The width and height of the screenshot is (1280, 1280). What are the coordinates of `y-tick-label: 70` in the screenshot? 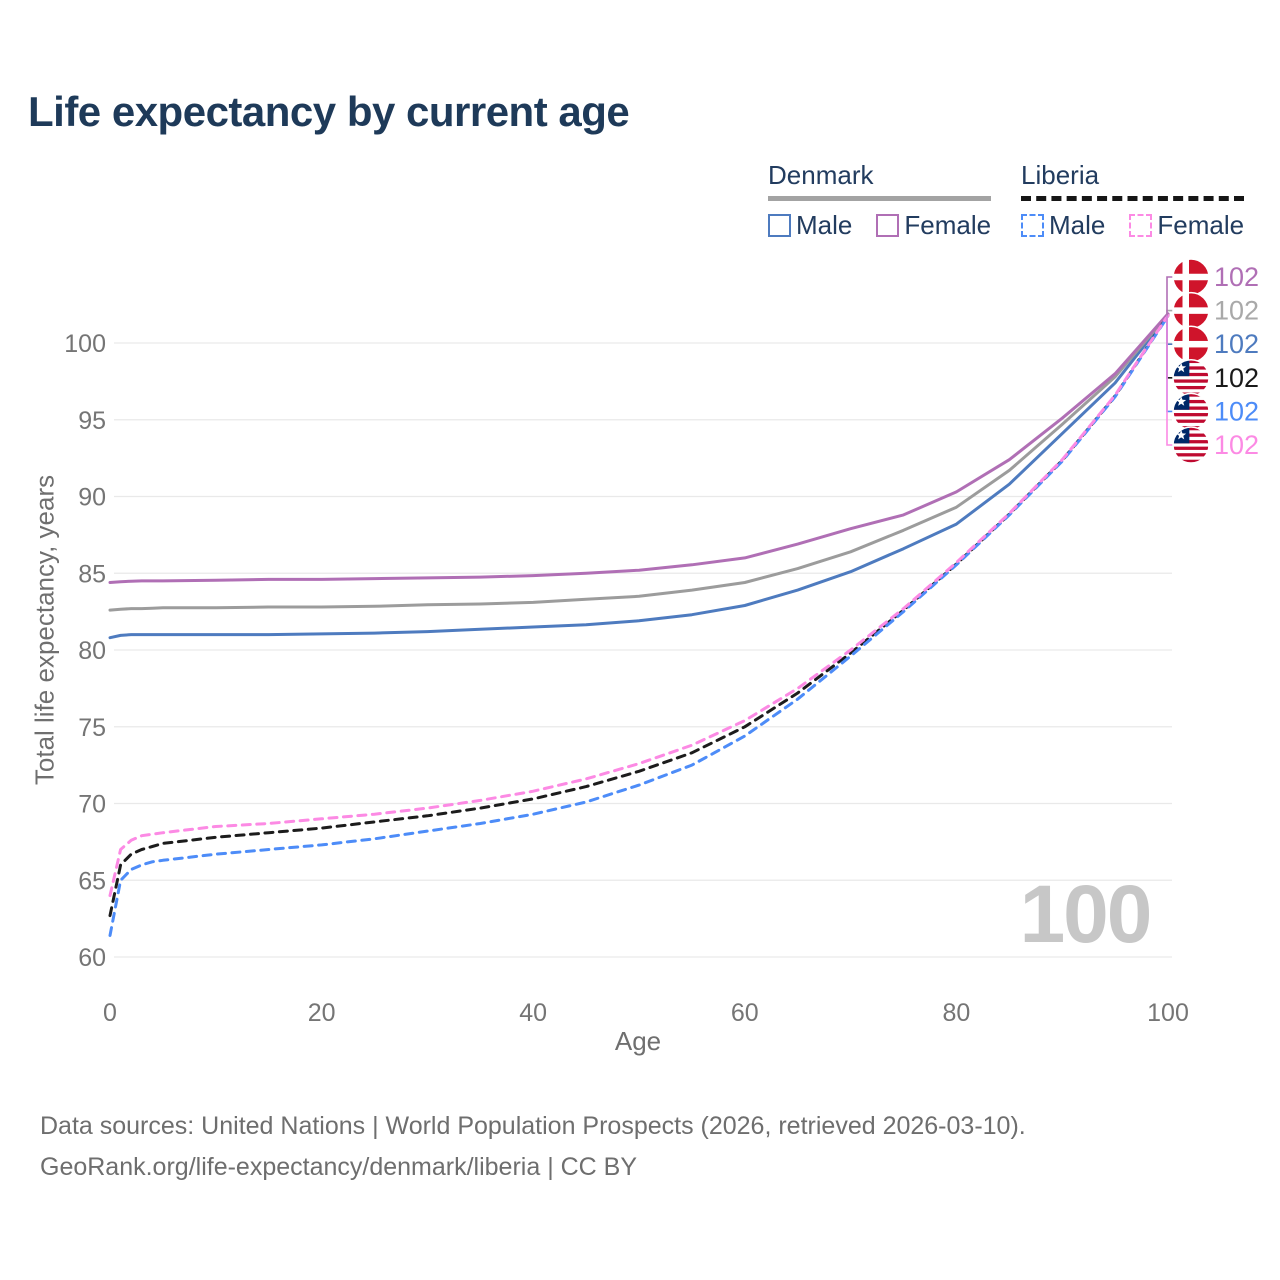 It's located at (92, 805).